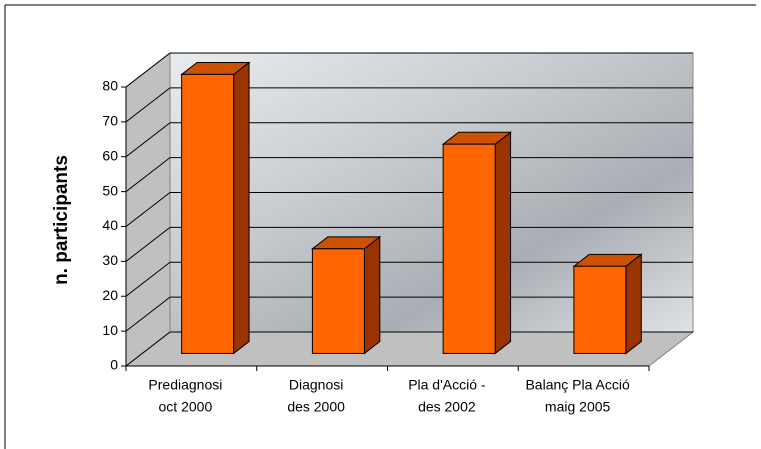 This screenshot has width=761, height=449. Describe the element at coordinates (110, 86) in the screenshot. I see `y-tick-label: 80` at that location.